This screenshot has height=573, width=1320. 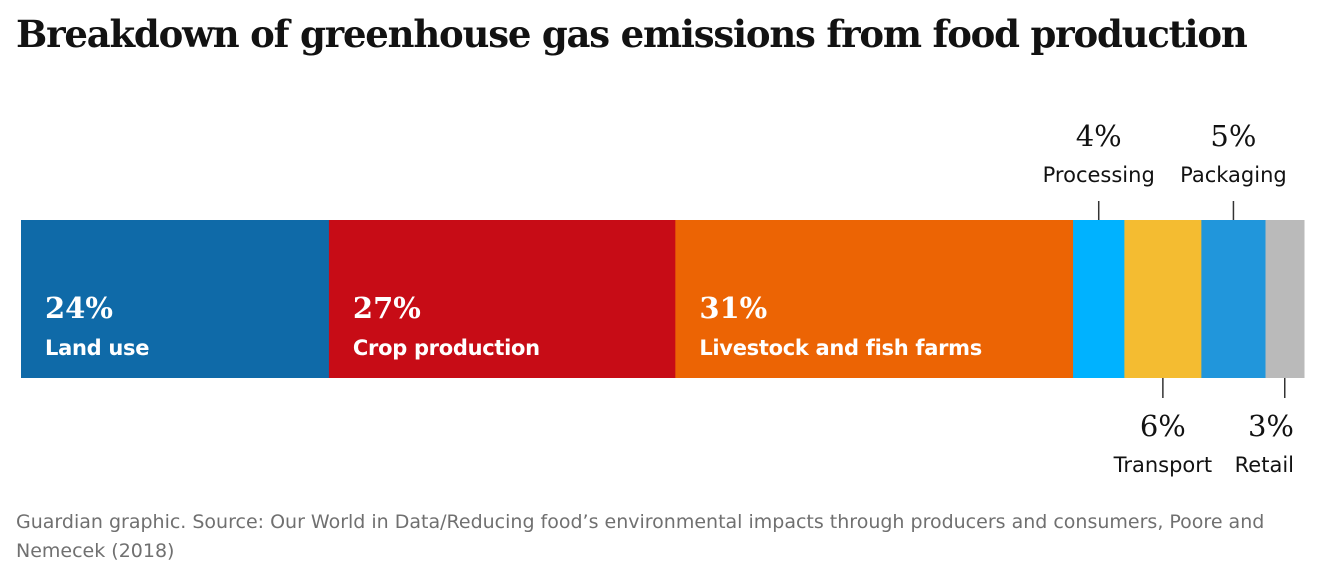 I want to click on value-label-retail: 3%, so click(x=1271, y=426).